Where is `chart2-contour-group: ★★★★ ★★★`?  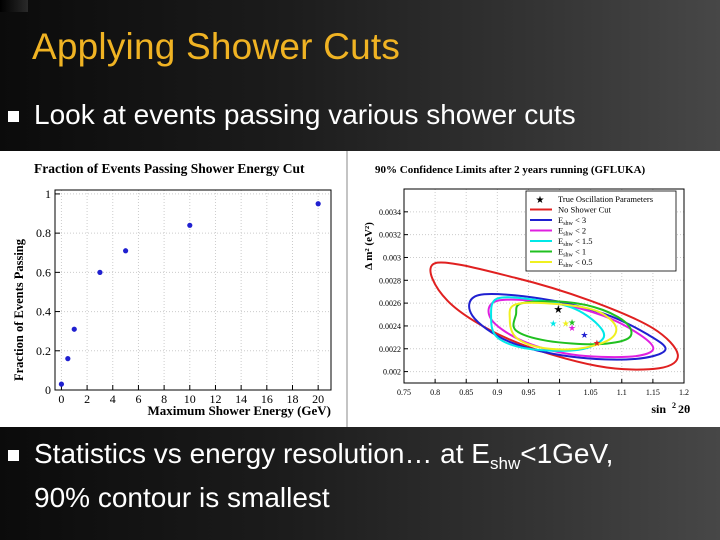 chart2-contour-group: ★★★★ ★★★ is located at coordinates (554, 316).